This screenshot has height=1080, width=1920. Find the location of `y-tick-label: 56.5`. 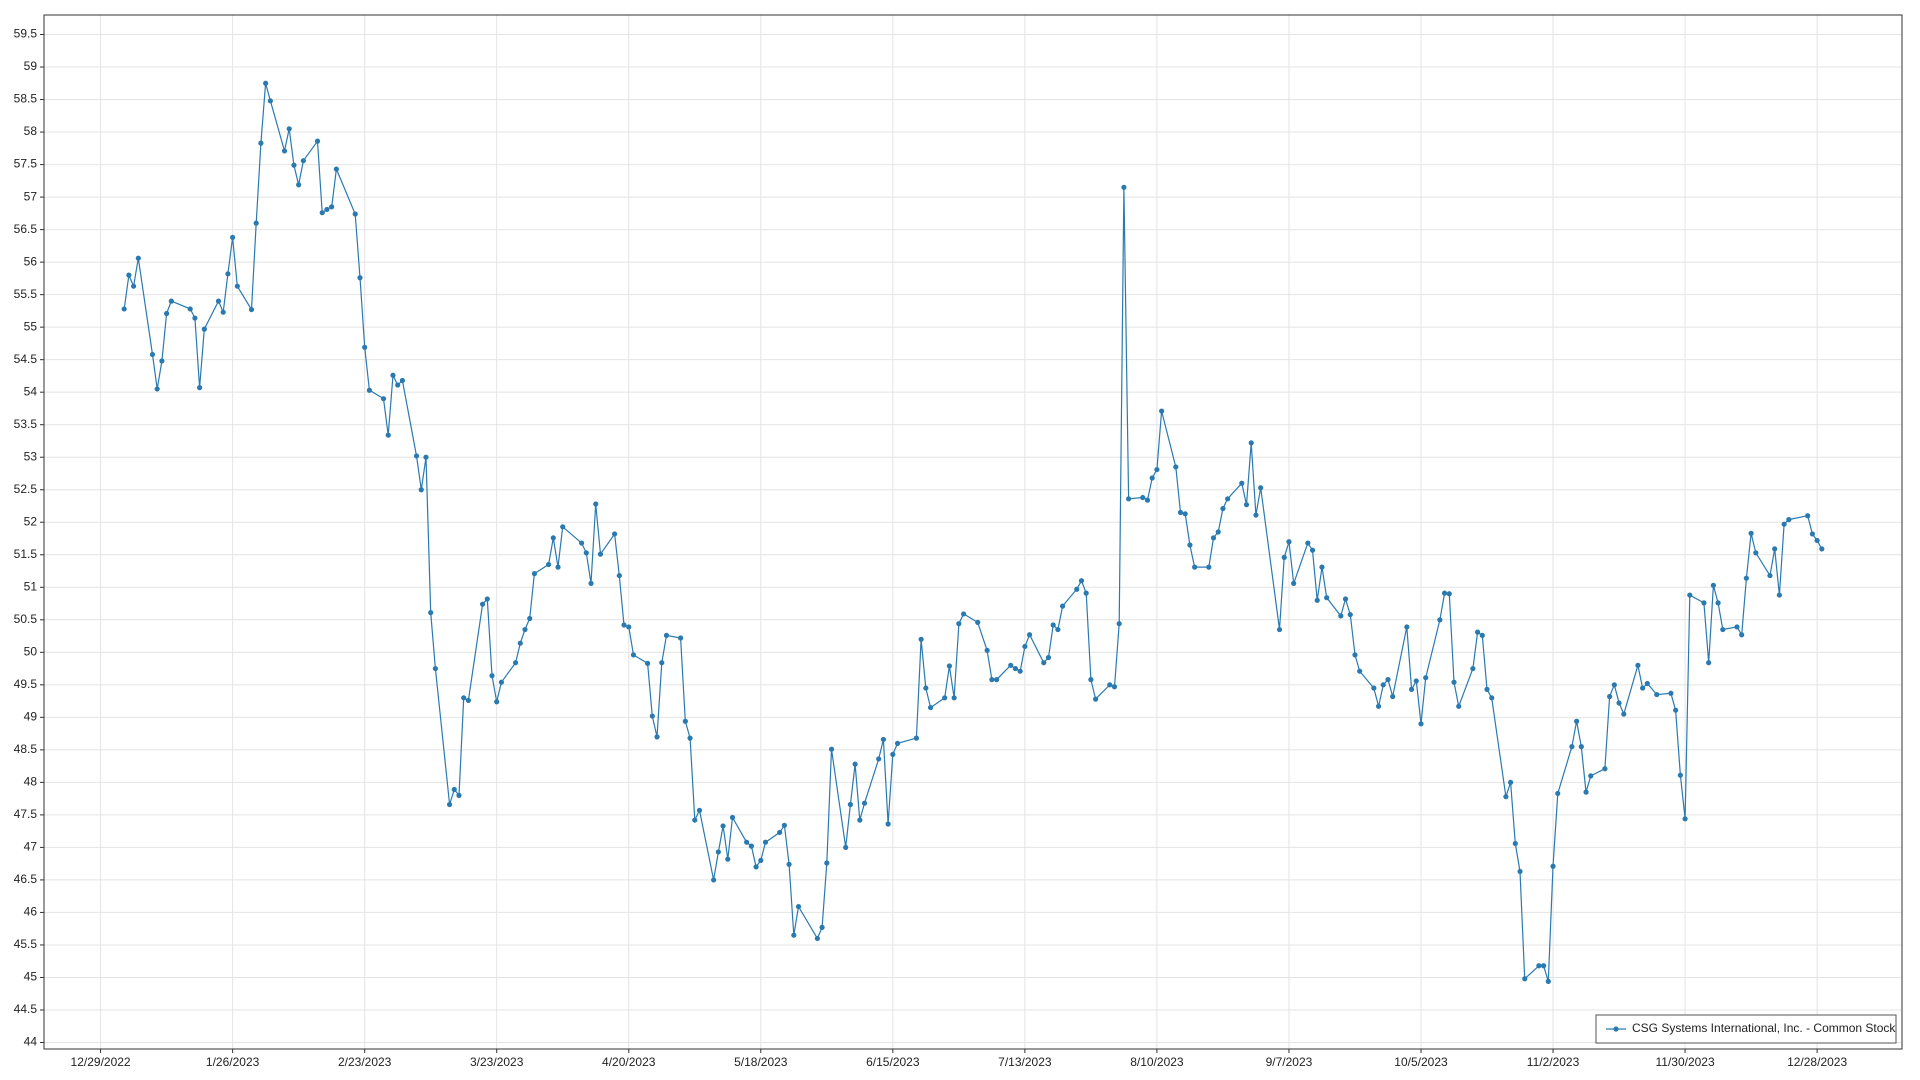

y-tick-label: 56.5 is located at coordinates (26, 229).